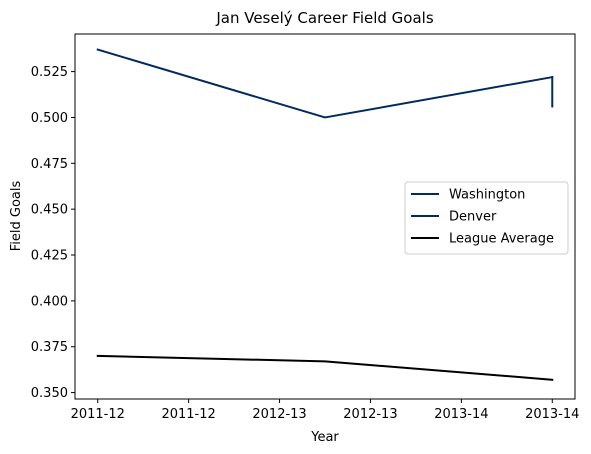 The width and height of the screenshot is (591, 454). I want to click on legend-box, so click(486, 218).